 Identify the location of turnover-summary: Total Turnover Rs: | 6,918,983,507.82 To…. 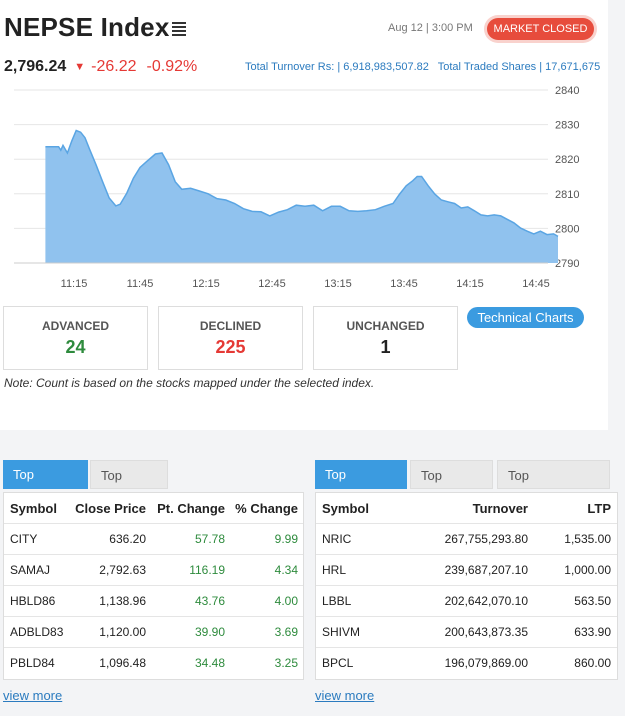
(422, 67).